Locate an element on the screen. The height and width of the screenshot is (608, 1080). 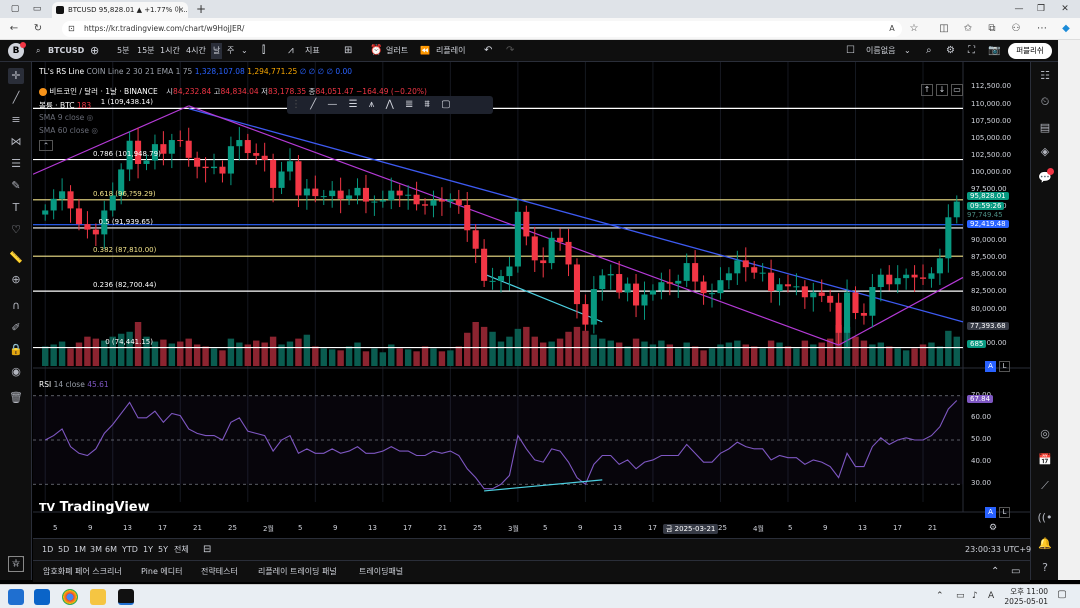
brush-icon: ✎ is located at coordinates (16, 185).